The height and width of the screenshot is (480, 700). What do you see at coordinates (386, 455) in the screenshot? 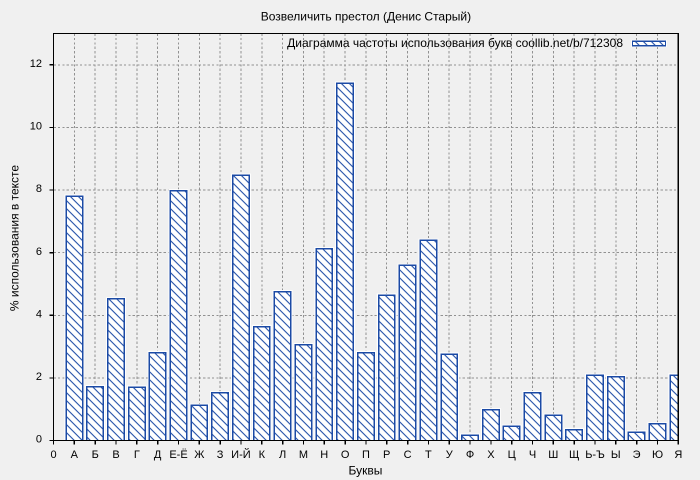
I see `svg-text: Р` at bounding box center [386, 455].